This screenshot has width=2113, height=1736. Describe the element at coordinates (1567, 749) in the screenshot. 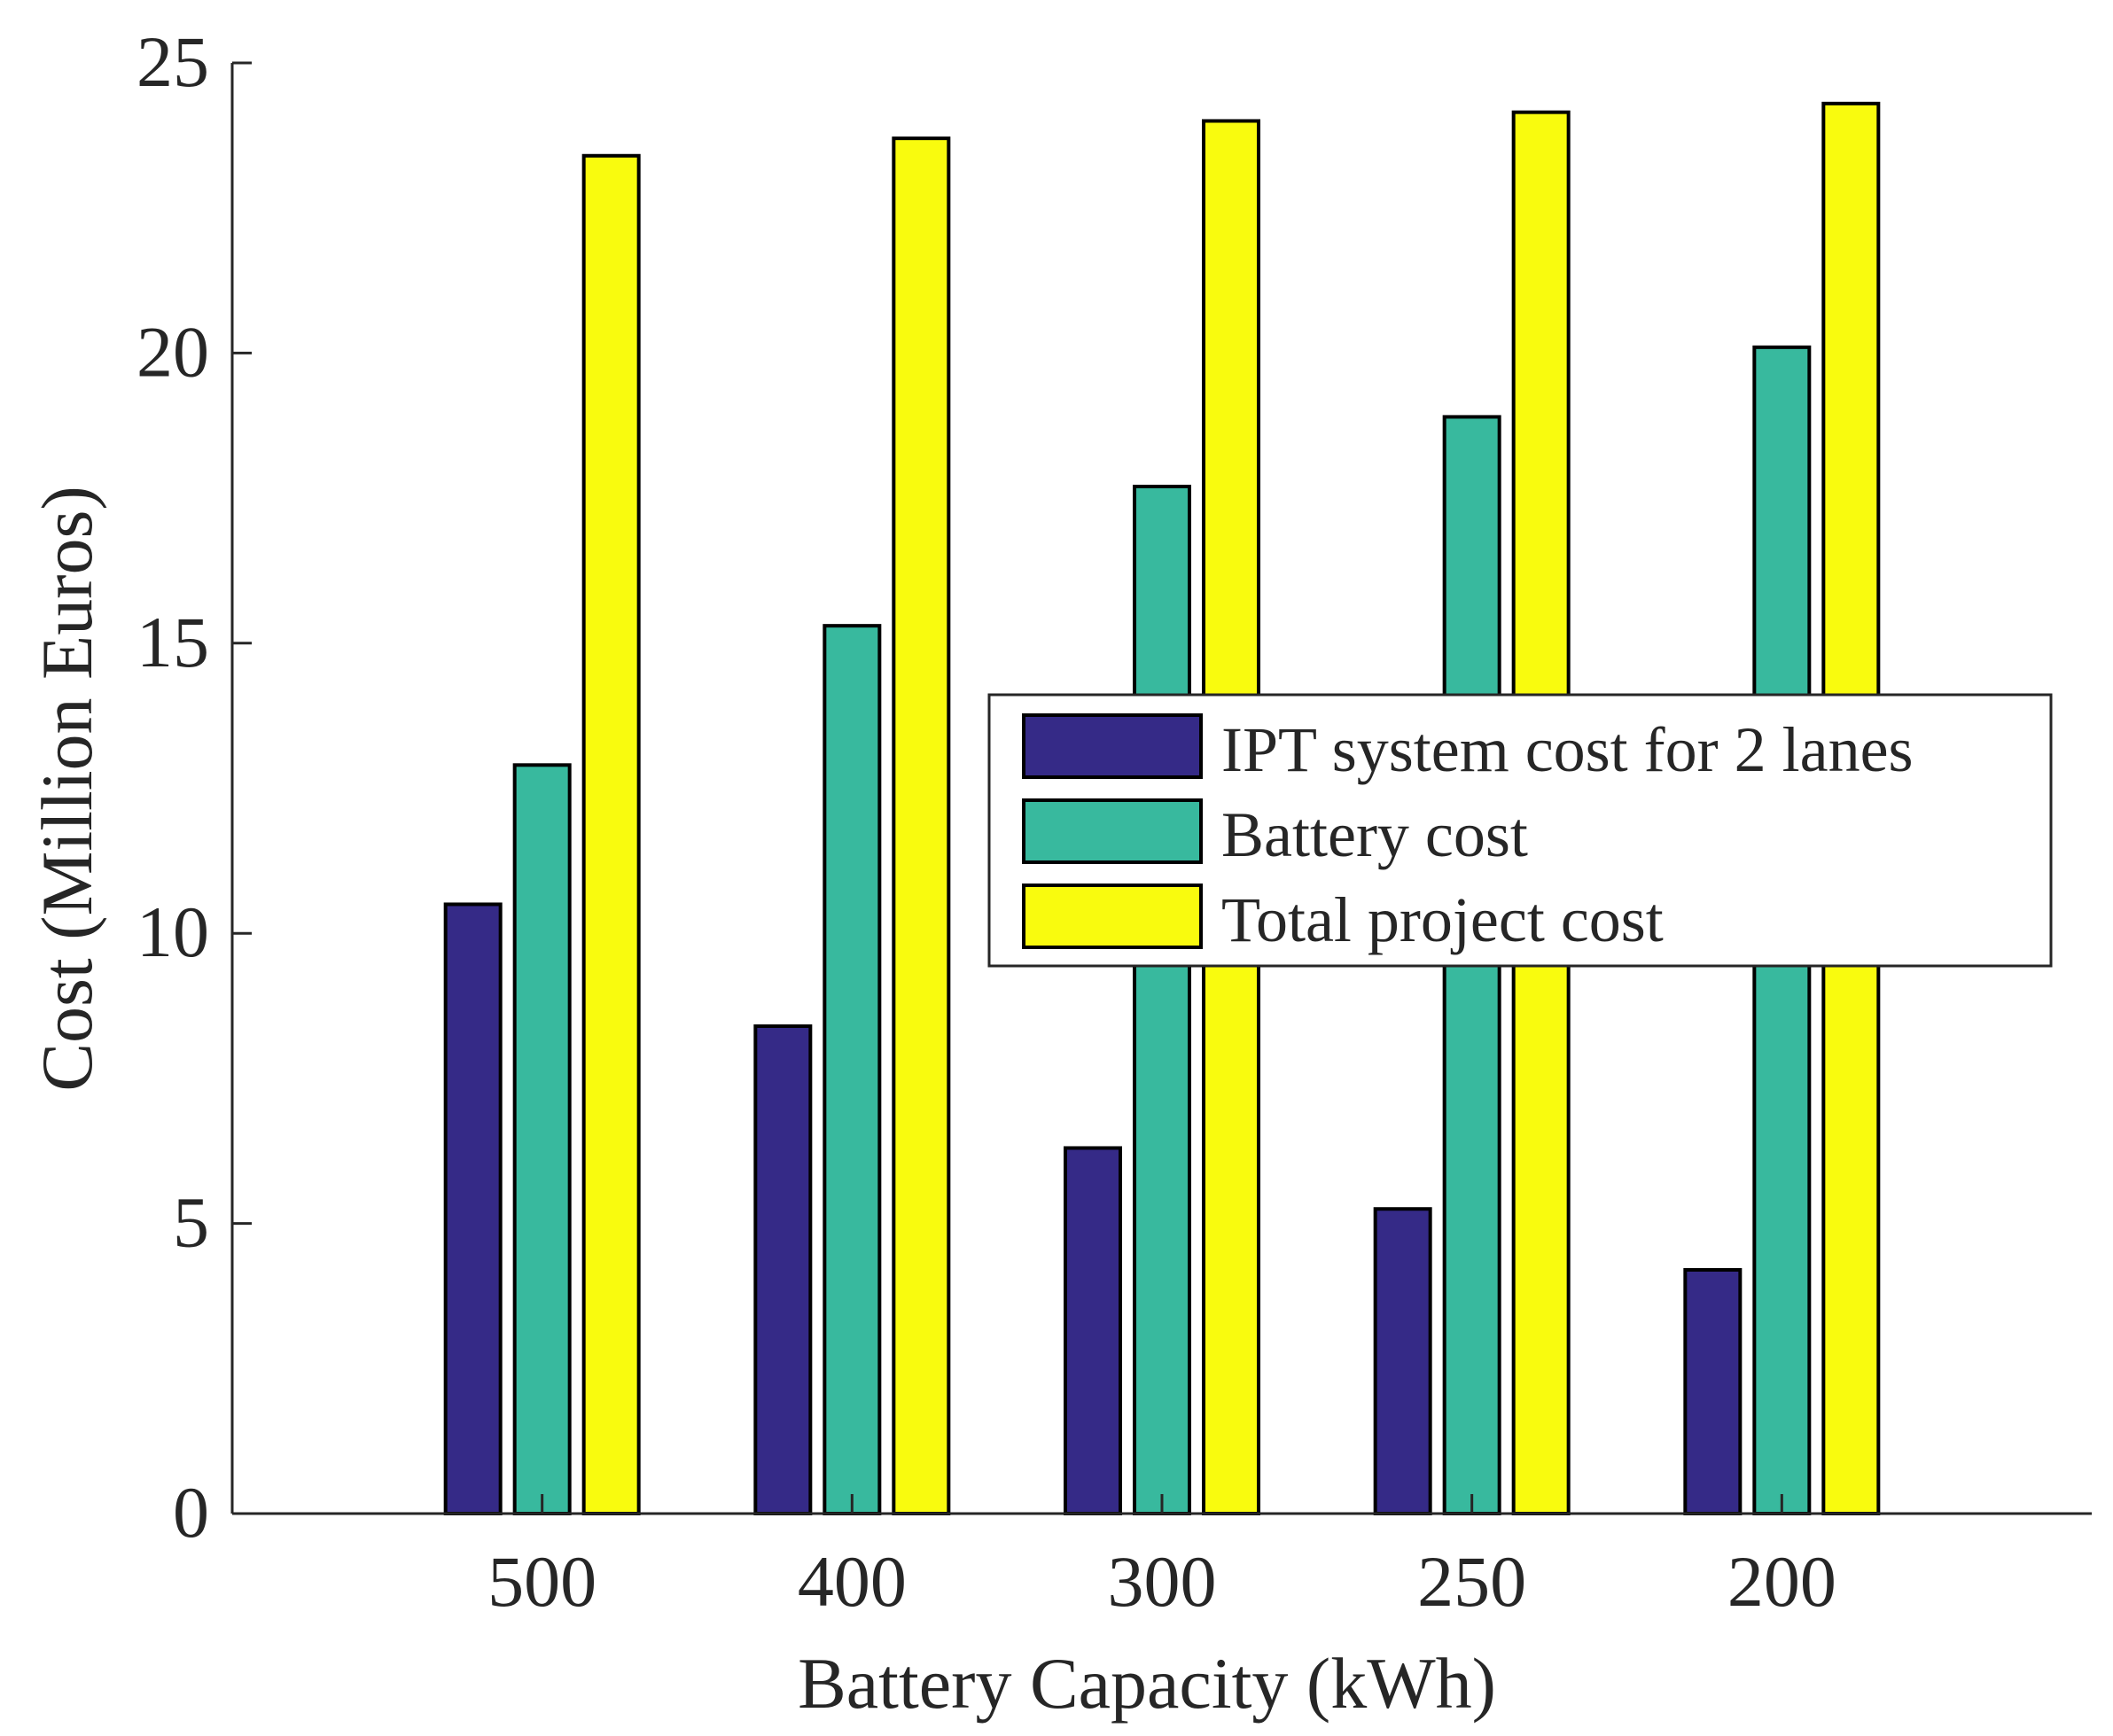

I see `legend-label-ipt: IPT system cost for 2 lanes` at that location.